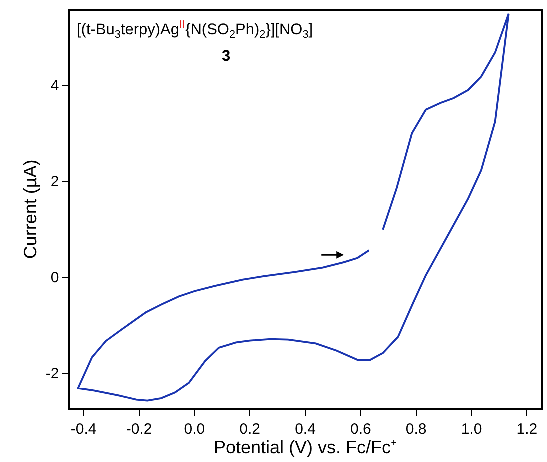 The image size is (547, 462). Describe the element at coordinates (55, 86) in the screenshot. I see `y-tick-label: 4` at that location.